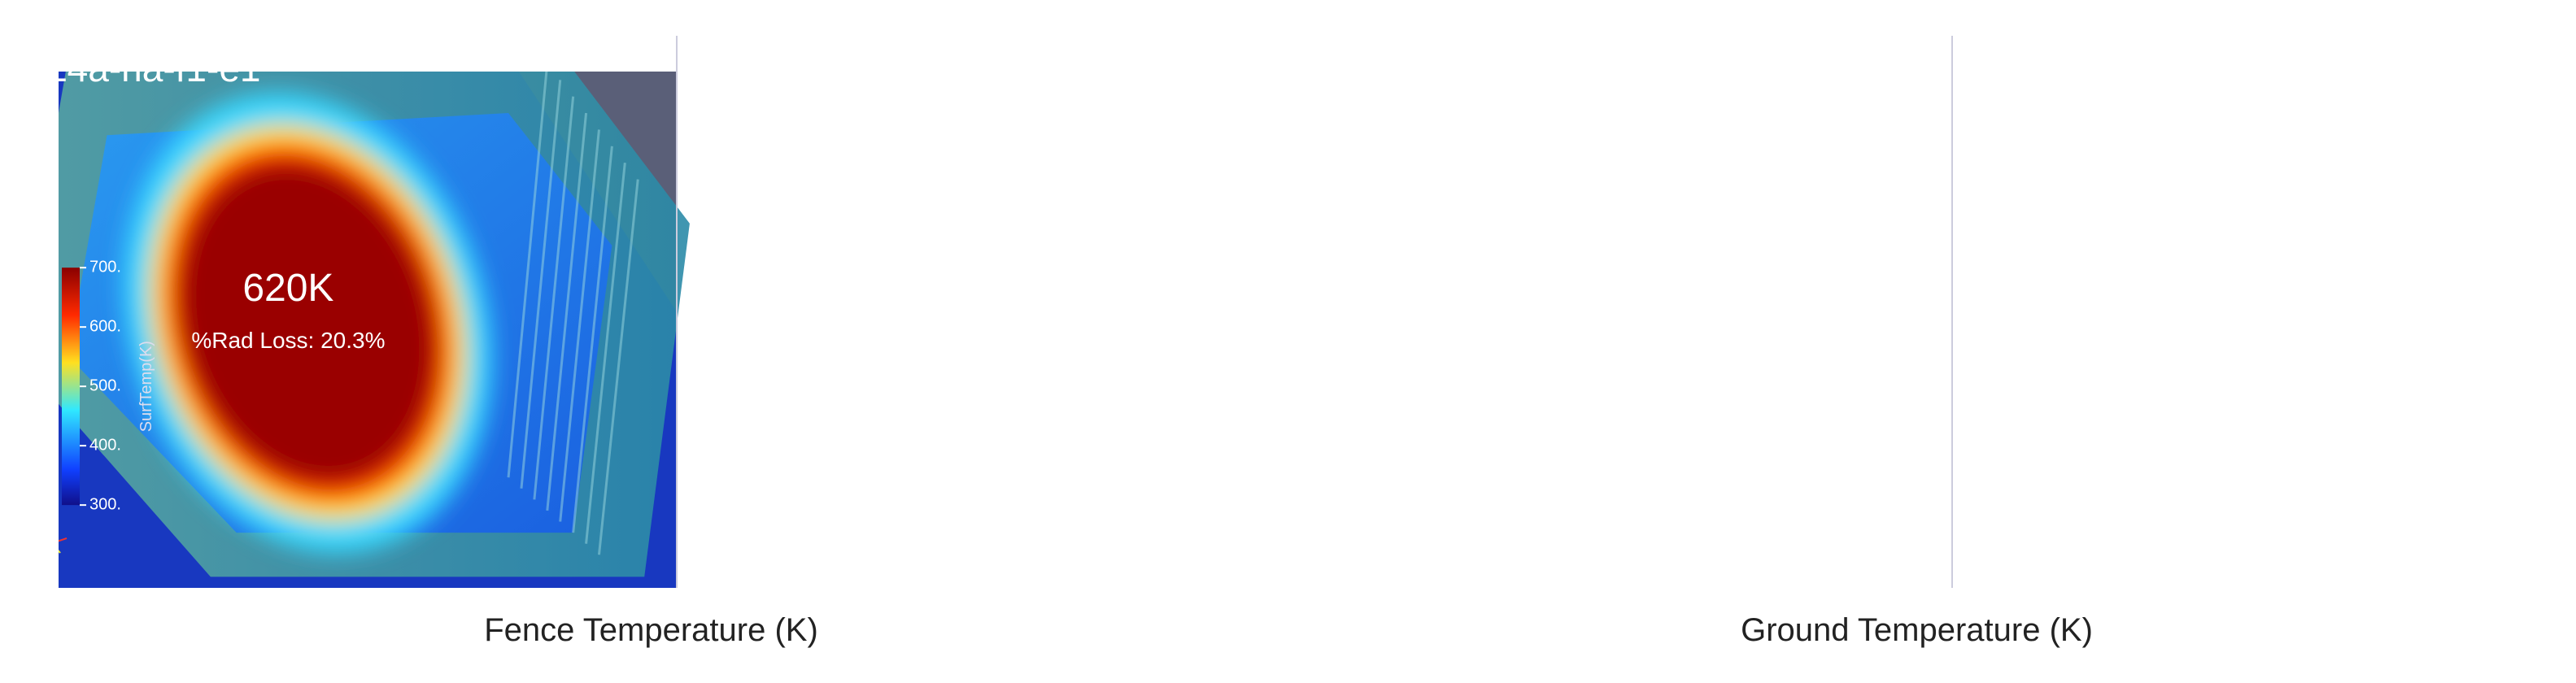 Image resolution: width=2576 pixels, height=683 pixels. What do you see at coordinates (1917, 630) in the screenshot?
I see `caption: Ground Temperature (K)` at bounding box center [1917, 630].